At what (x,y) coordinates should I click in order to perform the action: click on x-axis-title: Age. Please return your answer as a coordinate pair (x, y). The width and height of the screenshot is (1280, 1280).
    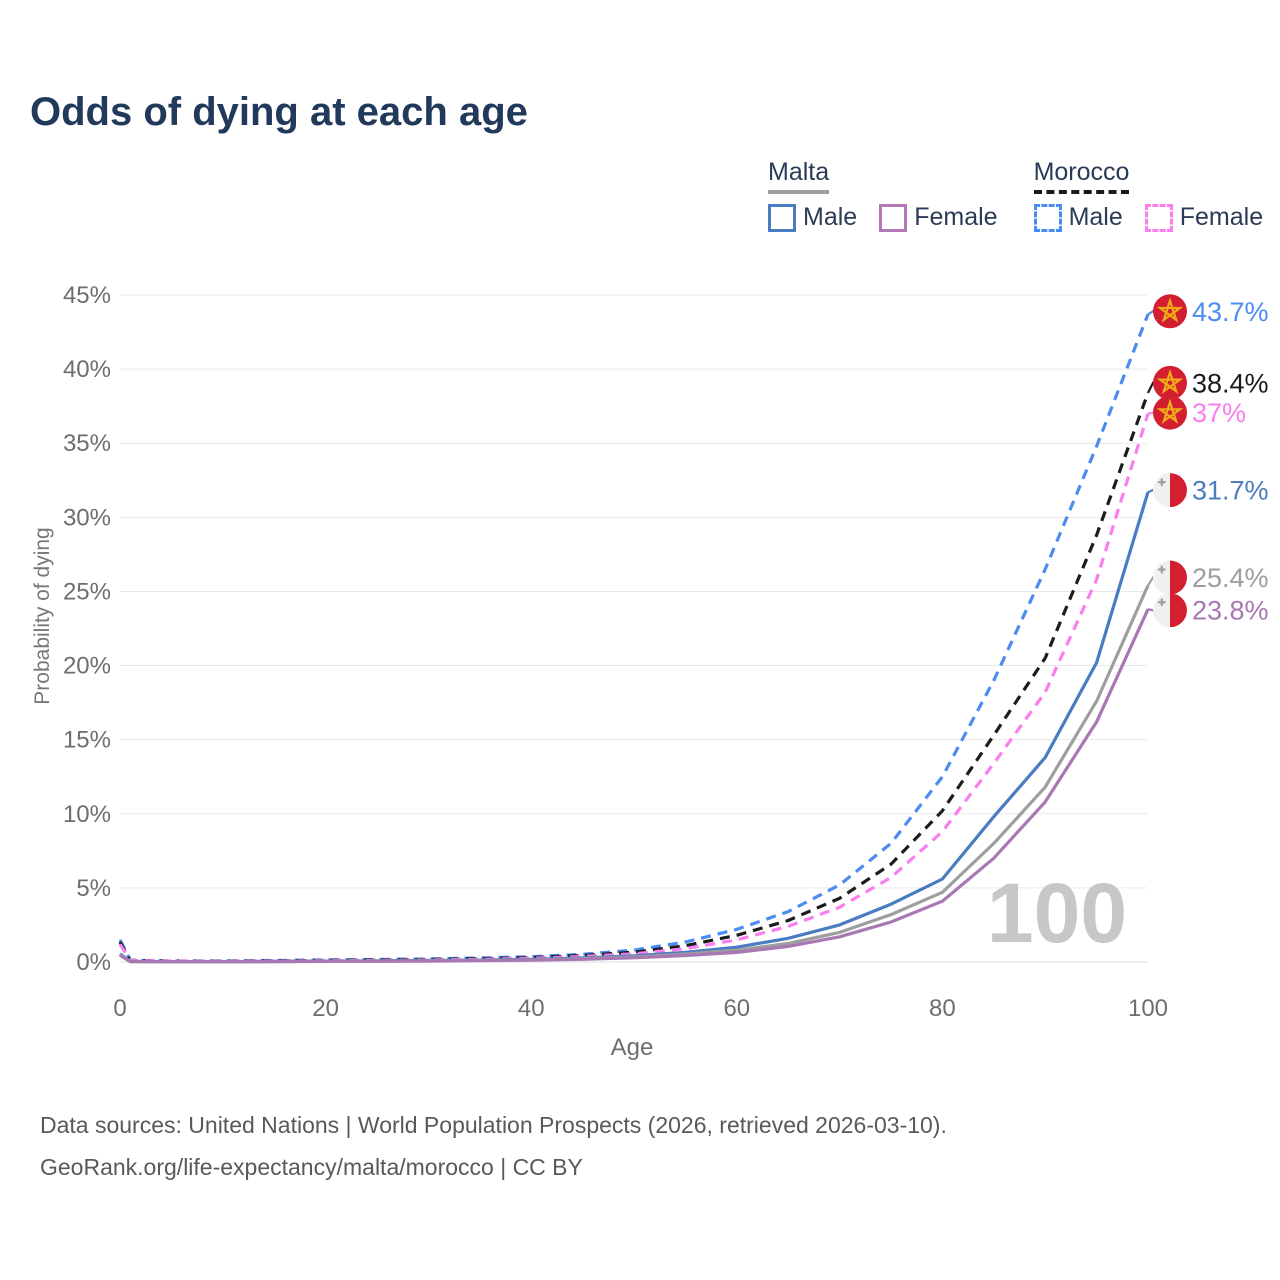
    Looking at the image, I should click on (632, 1047).